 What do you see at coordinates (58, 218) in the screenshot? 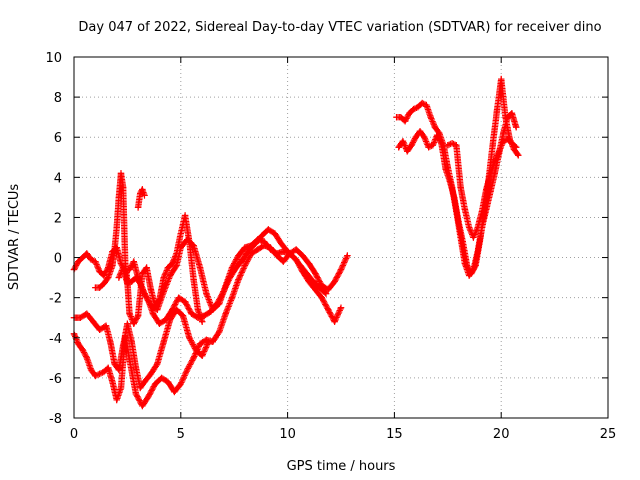
I see `y-tick-label: 2` at bounding box center [58, 218].